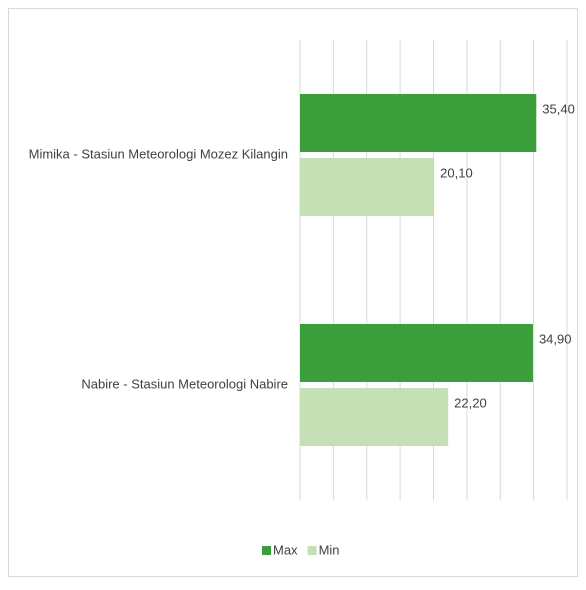 The height and width of the screenshot is (590, 586). I want to click on value-label: 20,10, so click(456, 172).